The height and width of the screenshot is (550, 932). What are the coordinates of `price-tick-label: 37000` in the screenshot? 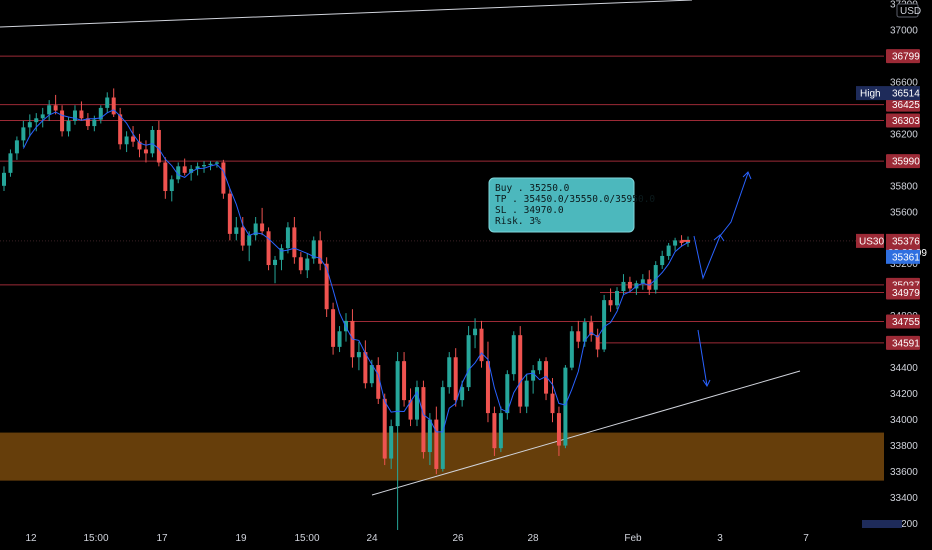 It's located at (904, 30).